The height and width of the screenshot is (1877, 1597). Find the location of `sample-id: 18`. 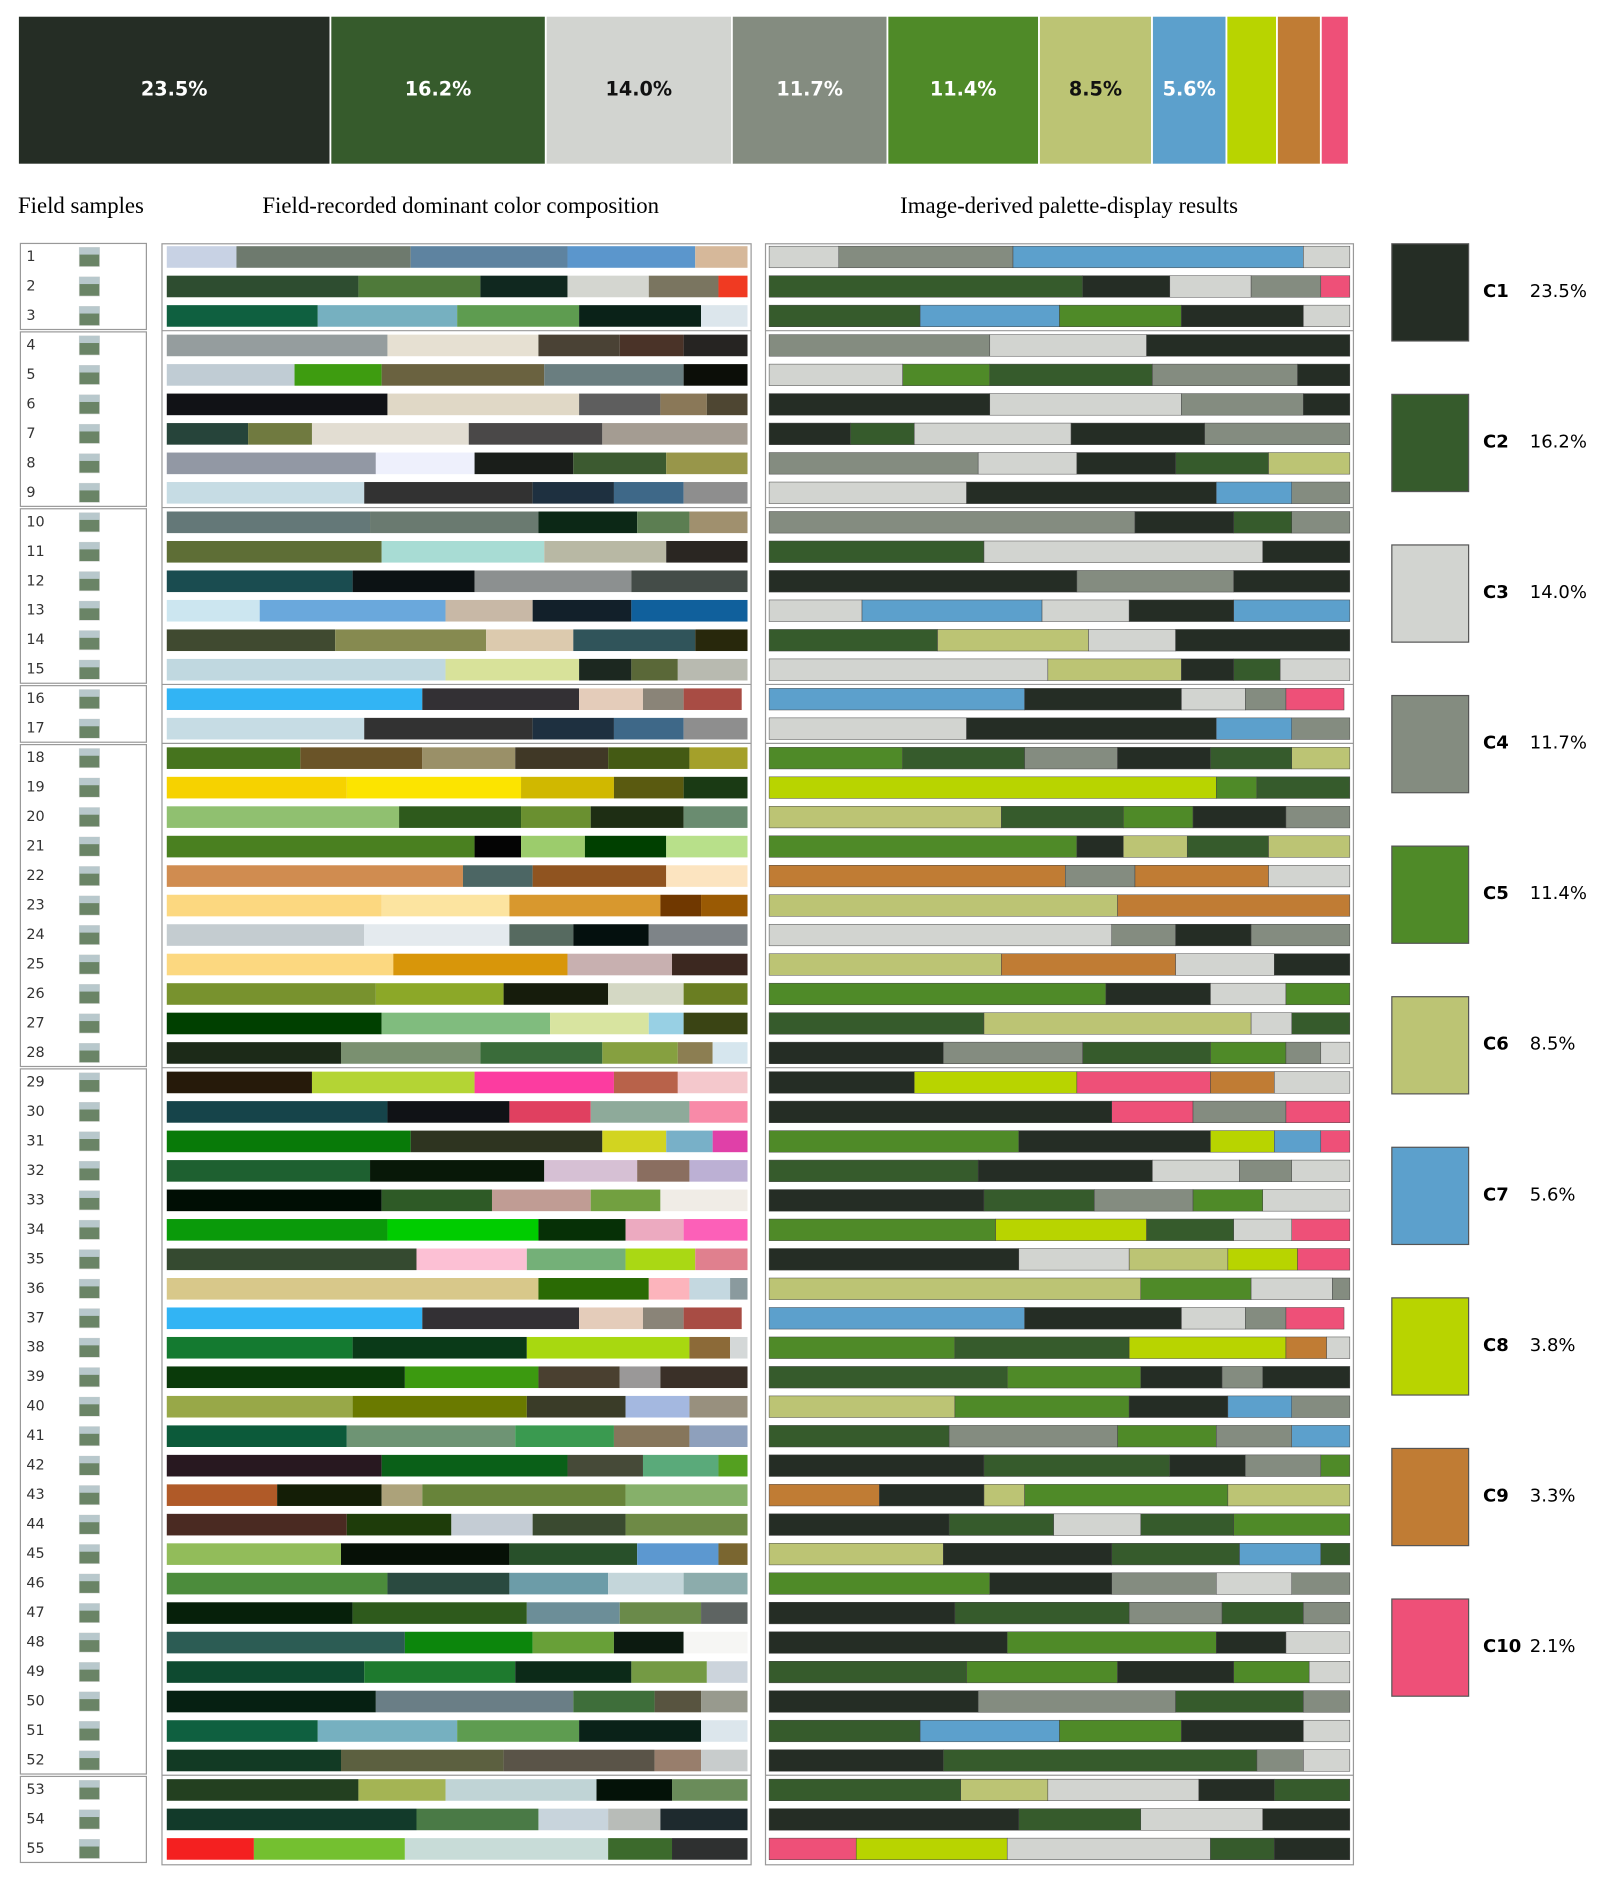

sample-id: 18 is located at coordinates (35, 758).